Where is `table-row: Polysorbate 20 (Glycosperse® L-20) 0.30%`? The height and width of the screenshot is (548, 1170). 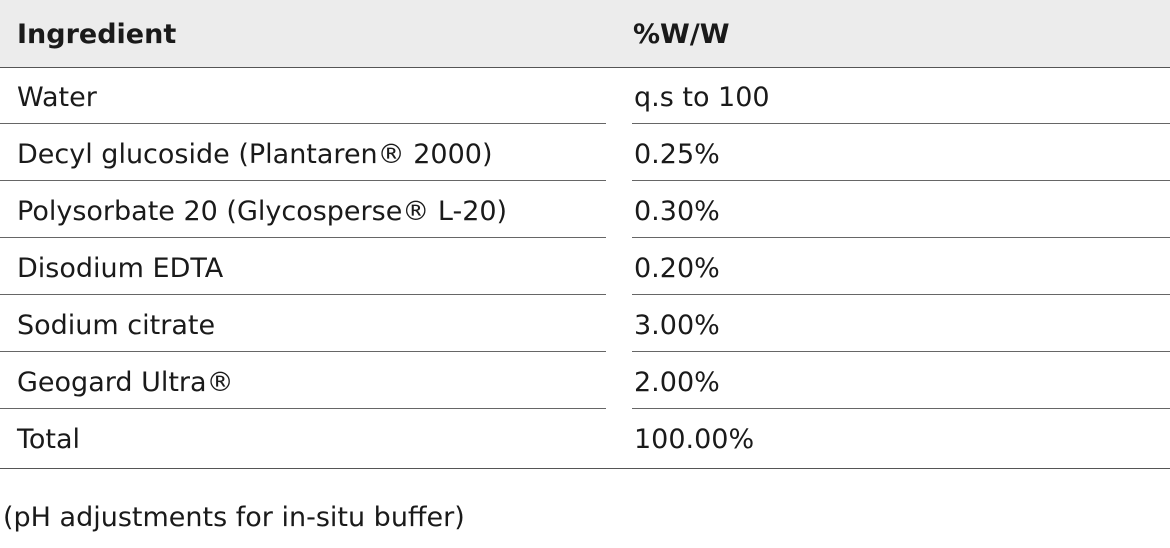 table-row: Polysorbate 20 (Glycosperse® L-20) 0.30% is located at coordinates (585, 210).